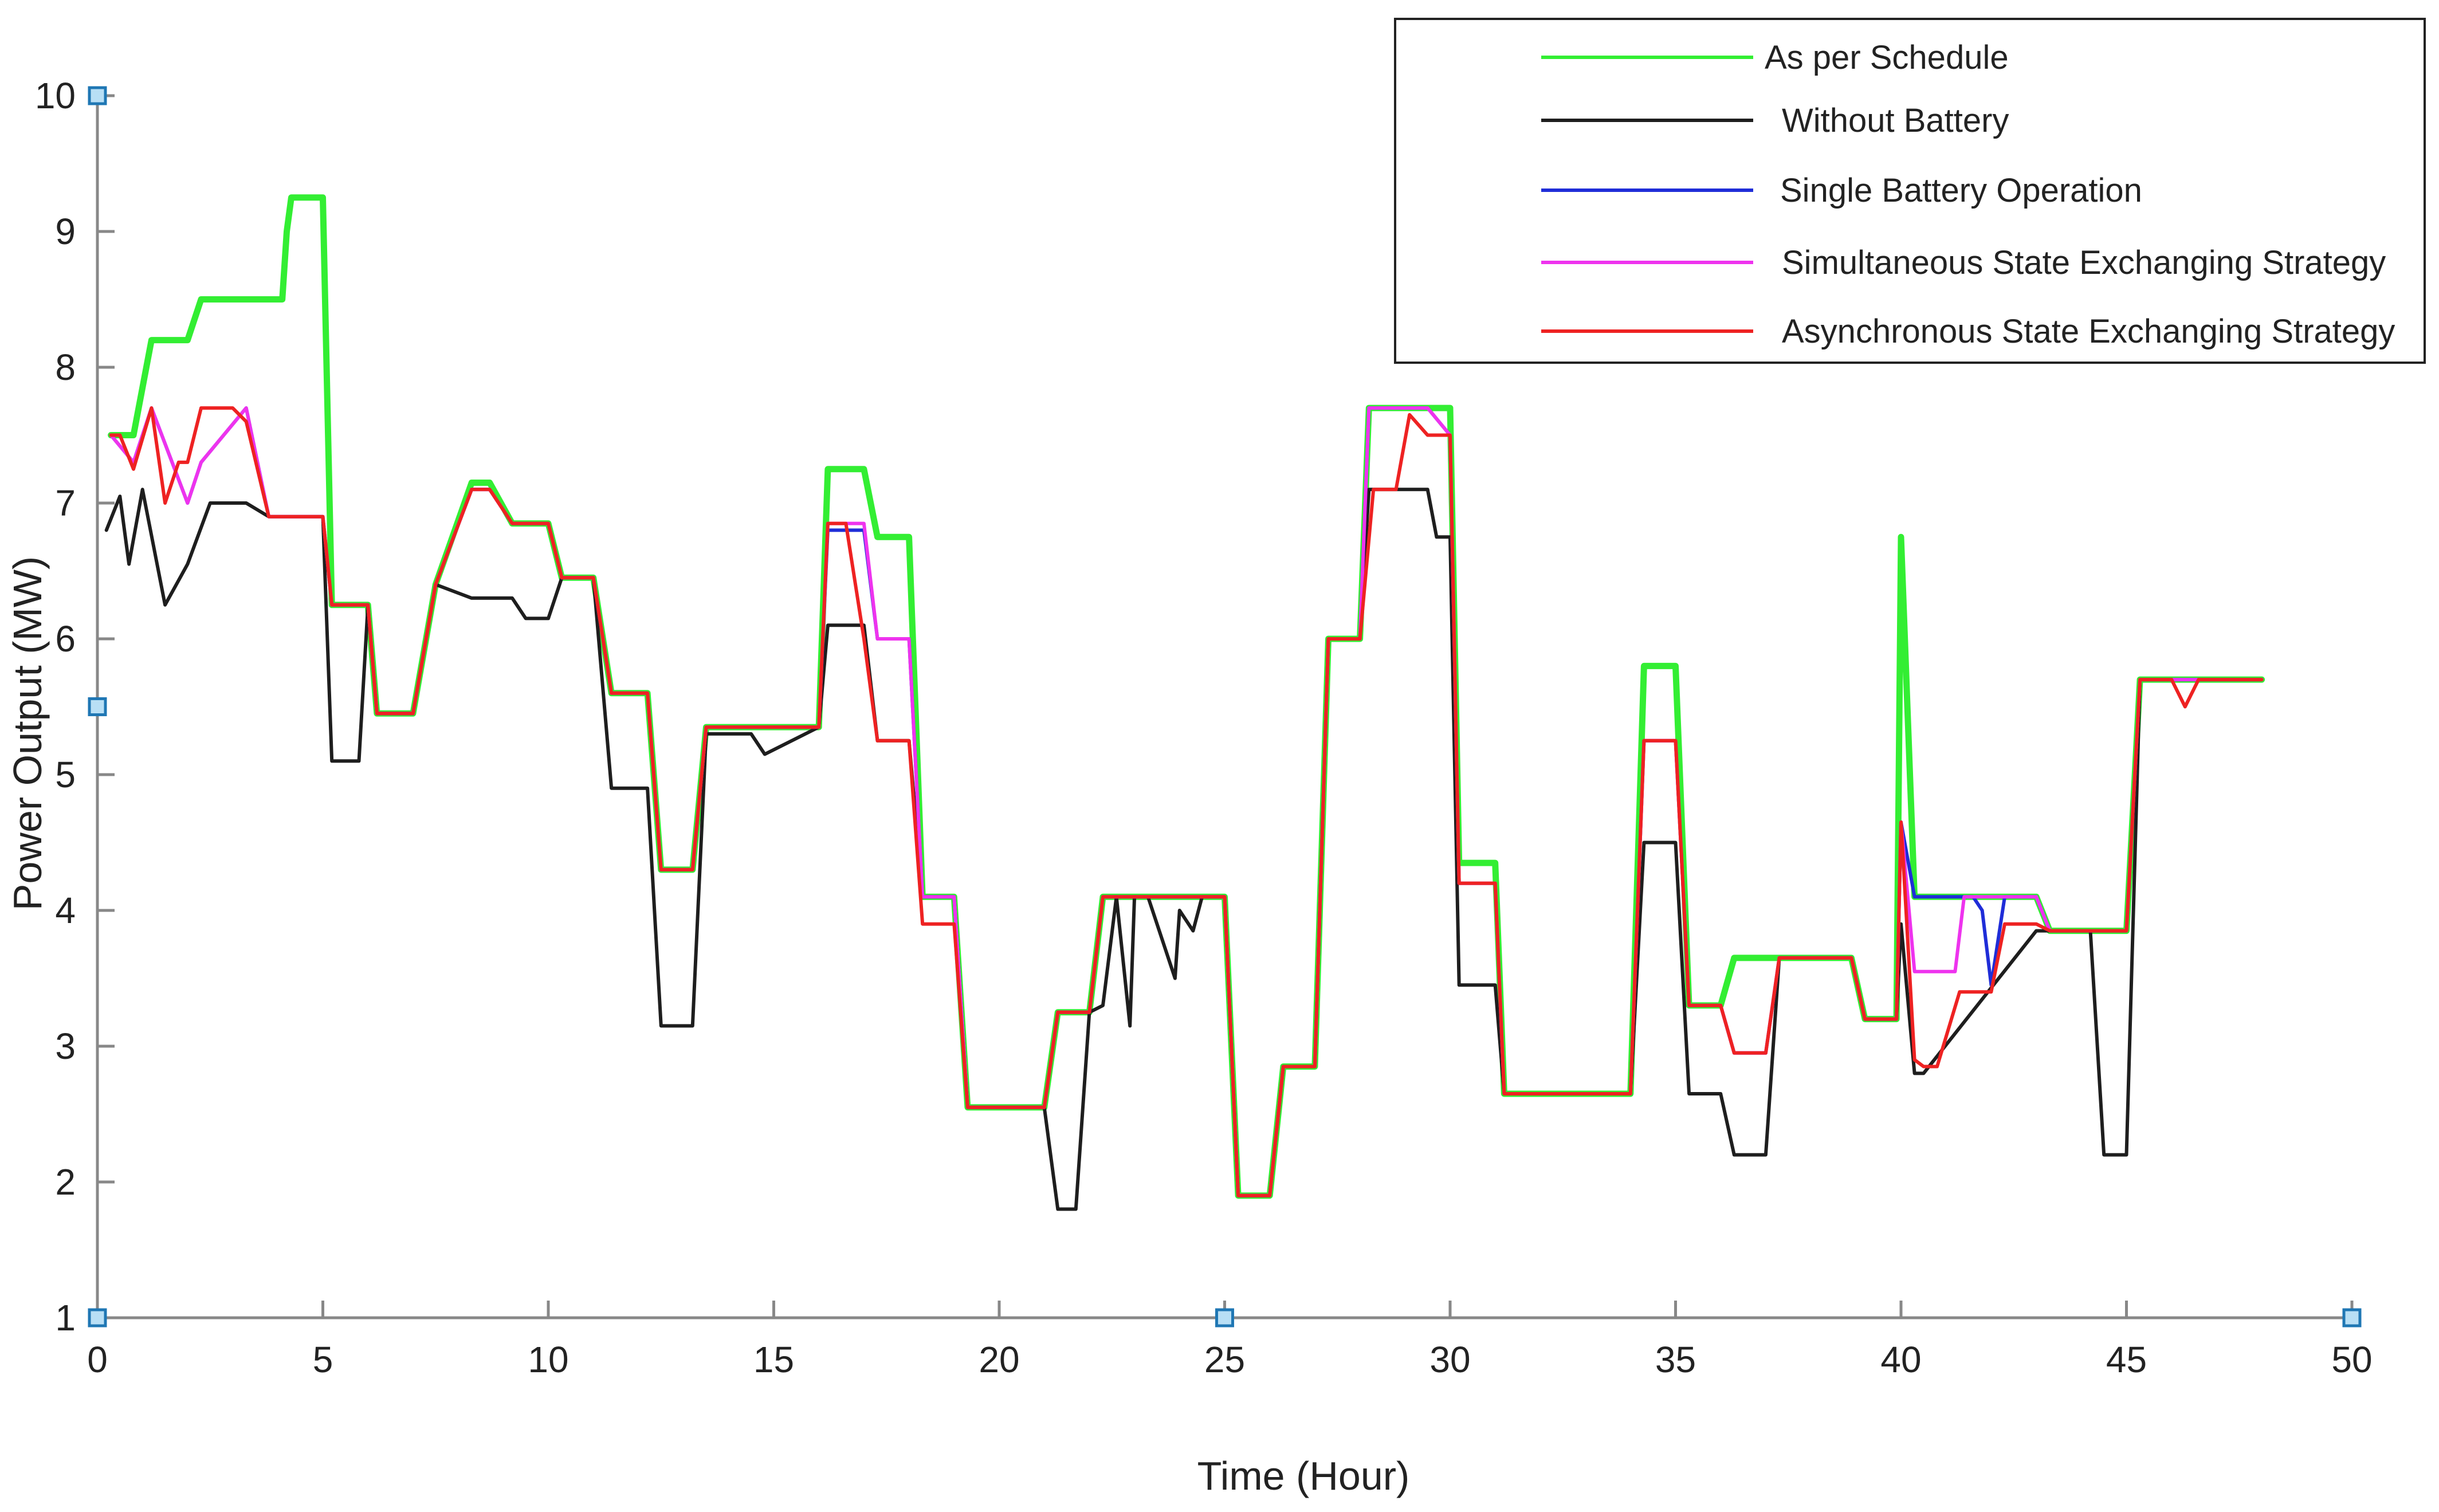 The height and width of the screenshot is (1512, 2439). What do you see at coordinates (65, 1182) in the screenshot?
I see `y-tick-label: 2` at bounding box center [65, 1182].